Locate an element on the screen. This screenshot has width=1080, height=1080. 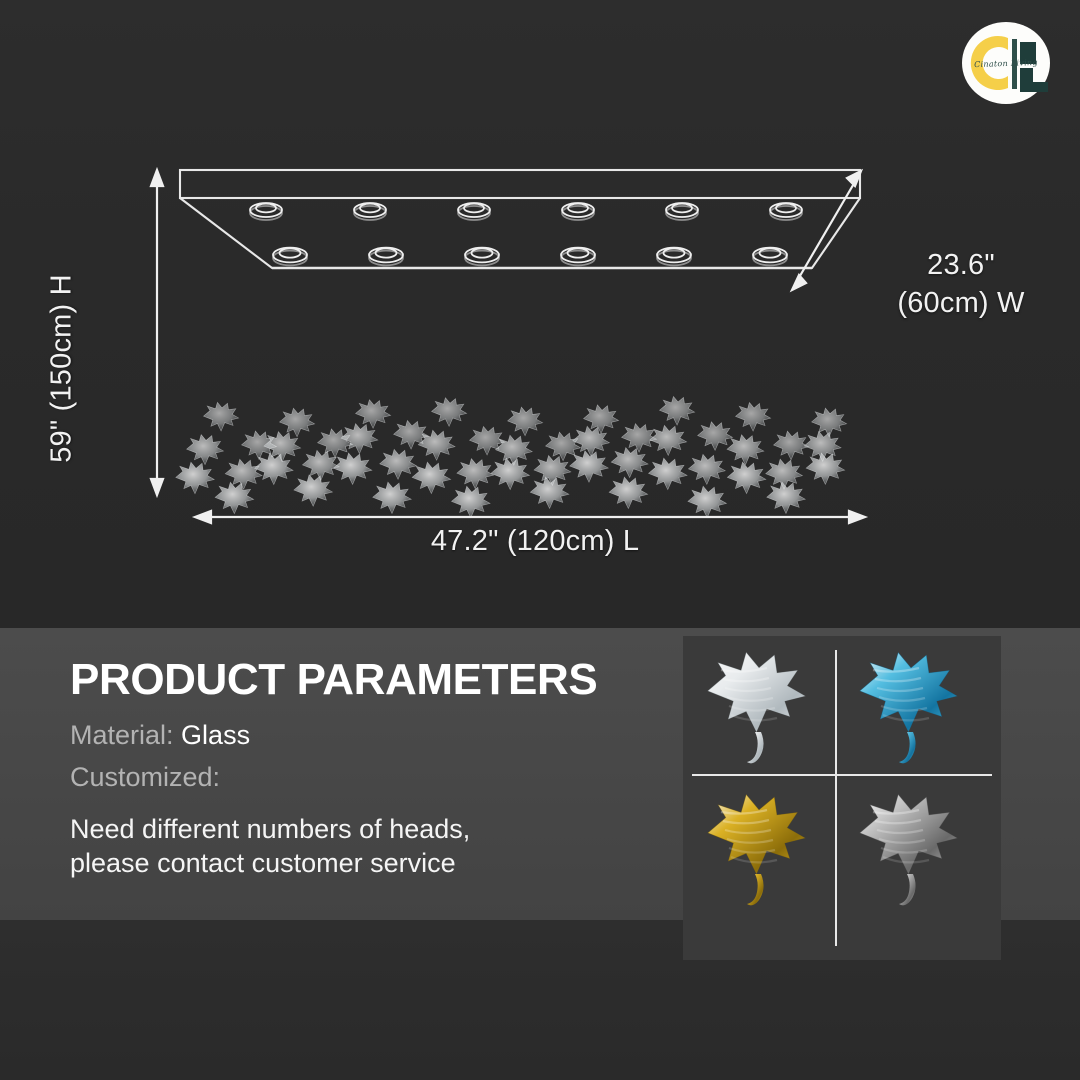
customized-label: Customized: is located at coordinates (145, 777).